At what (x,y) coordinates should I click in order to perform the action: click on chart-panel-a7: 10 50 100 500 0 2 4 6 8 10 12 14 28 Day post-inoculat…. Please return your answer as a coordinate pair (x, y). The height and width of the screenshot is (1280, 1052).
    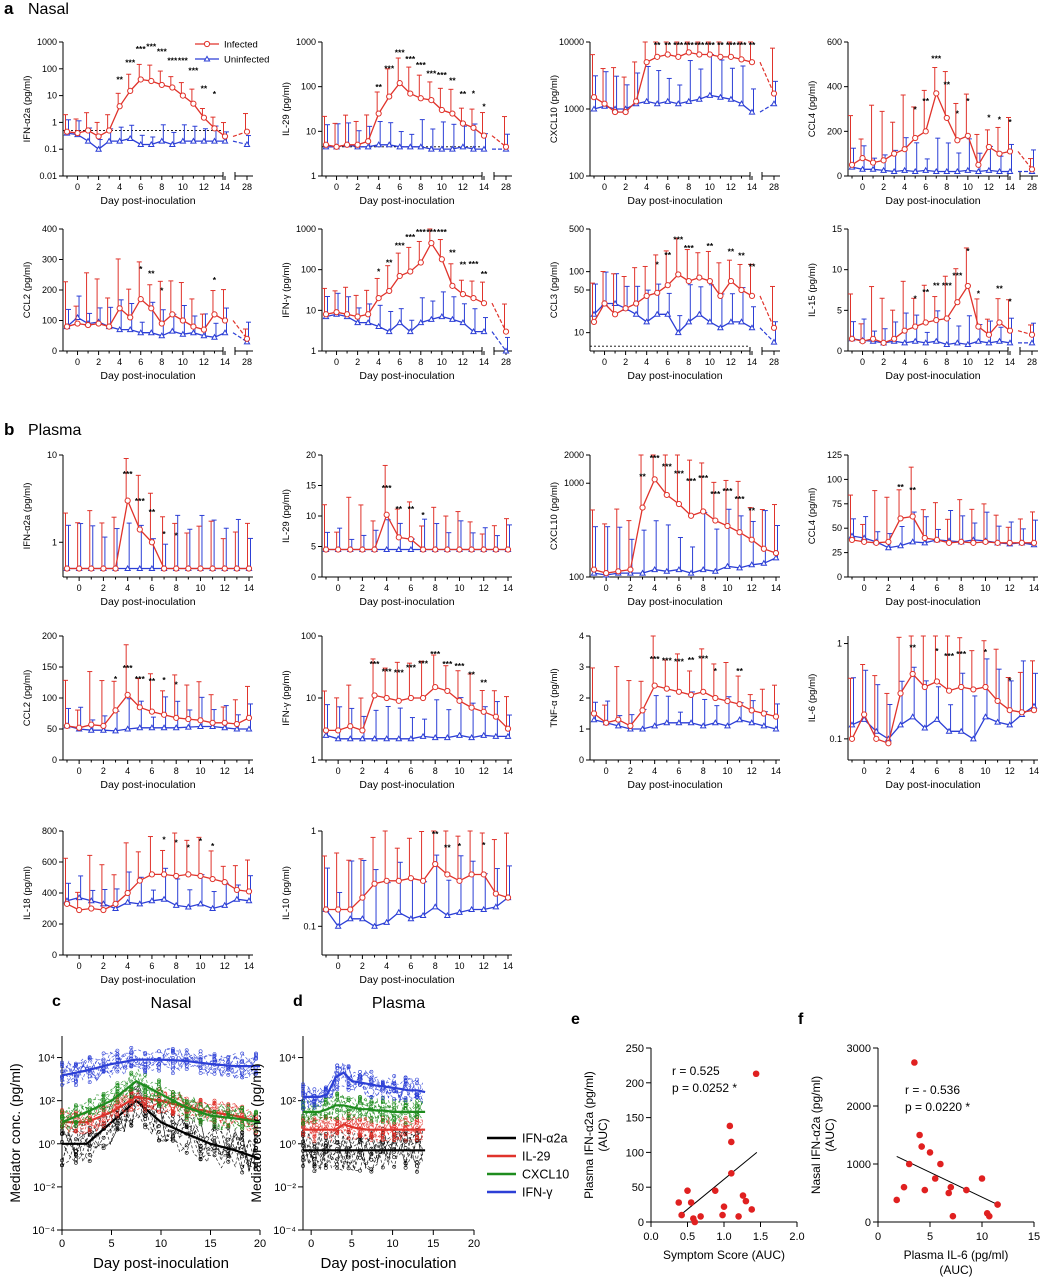
    Looking at the image, I should click on (664, 303).